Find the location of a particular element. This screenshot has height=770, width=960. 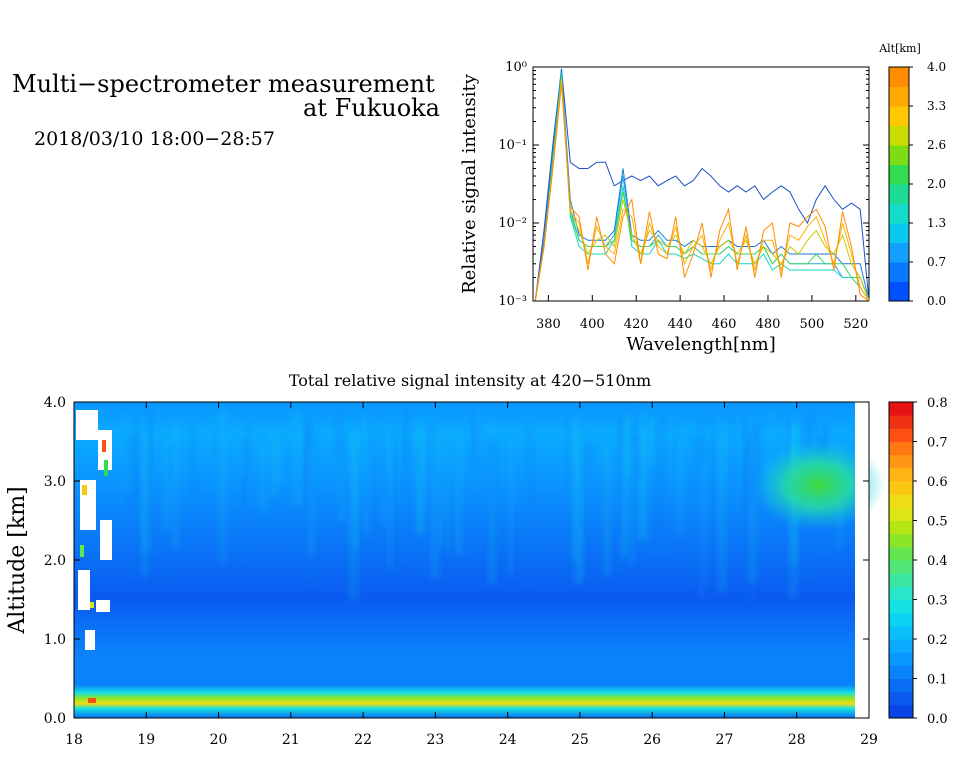

altitude-colorbar-label-0: 0.0 is located at coordinates (936, 301).